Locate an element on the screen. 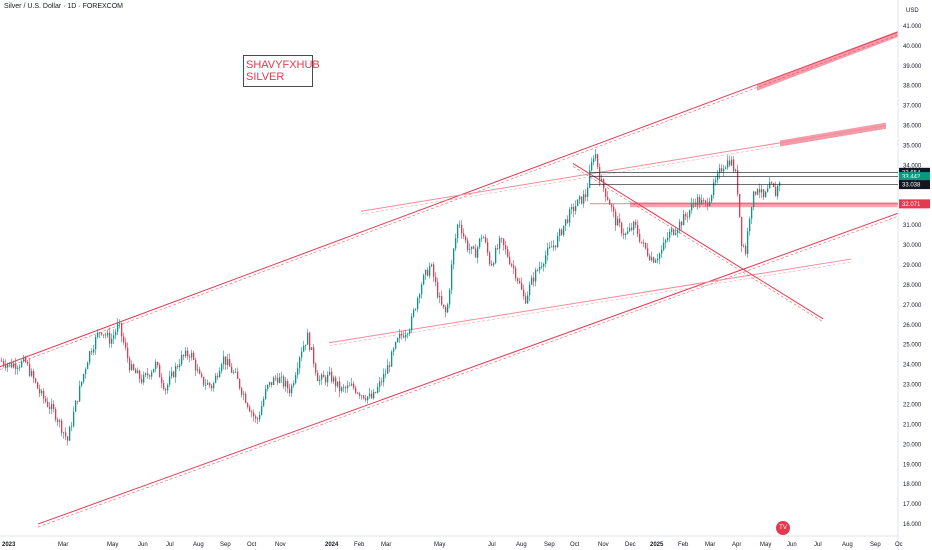  y-tick-label: 34.000 is located at coordinates (912, 166).